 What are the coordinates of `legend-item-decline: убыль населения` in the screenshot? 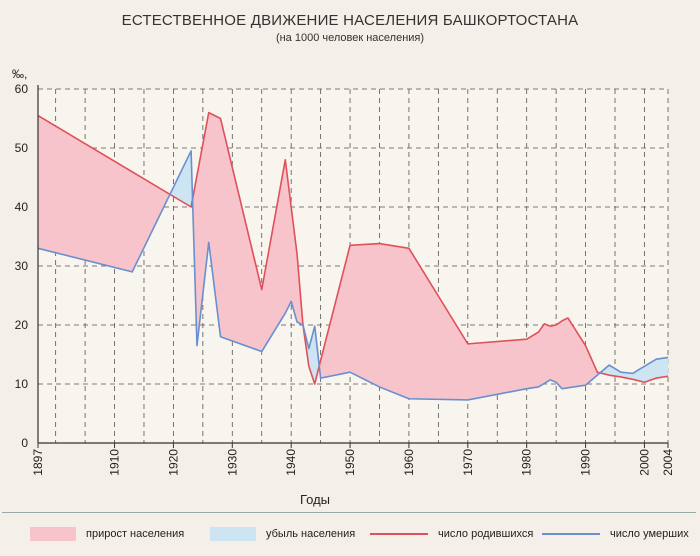 It's located at (282, 534).